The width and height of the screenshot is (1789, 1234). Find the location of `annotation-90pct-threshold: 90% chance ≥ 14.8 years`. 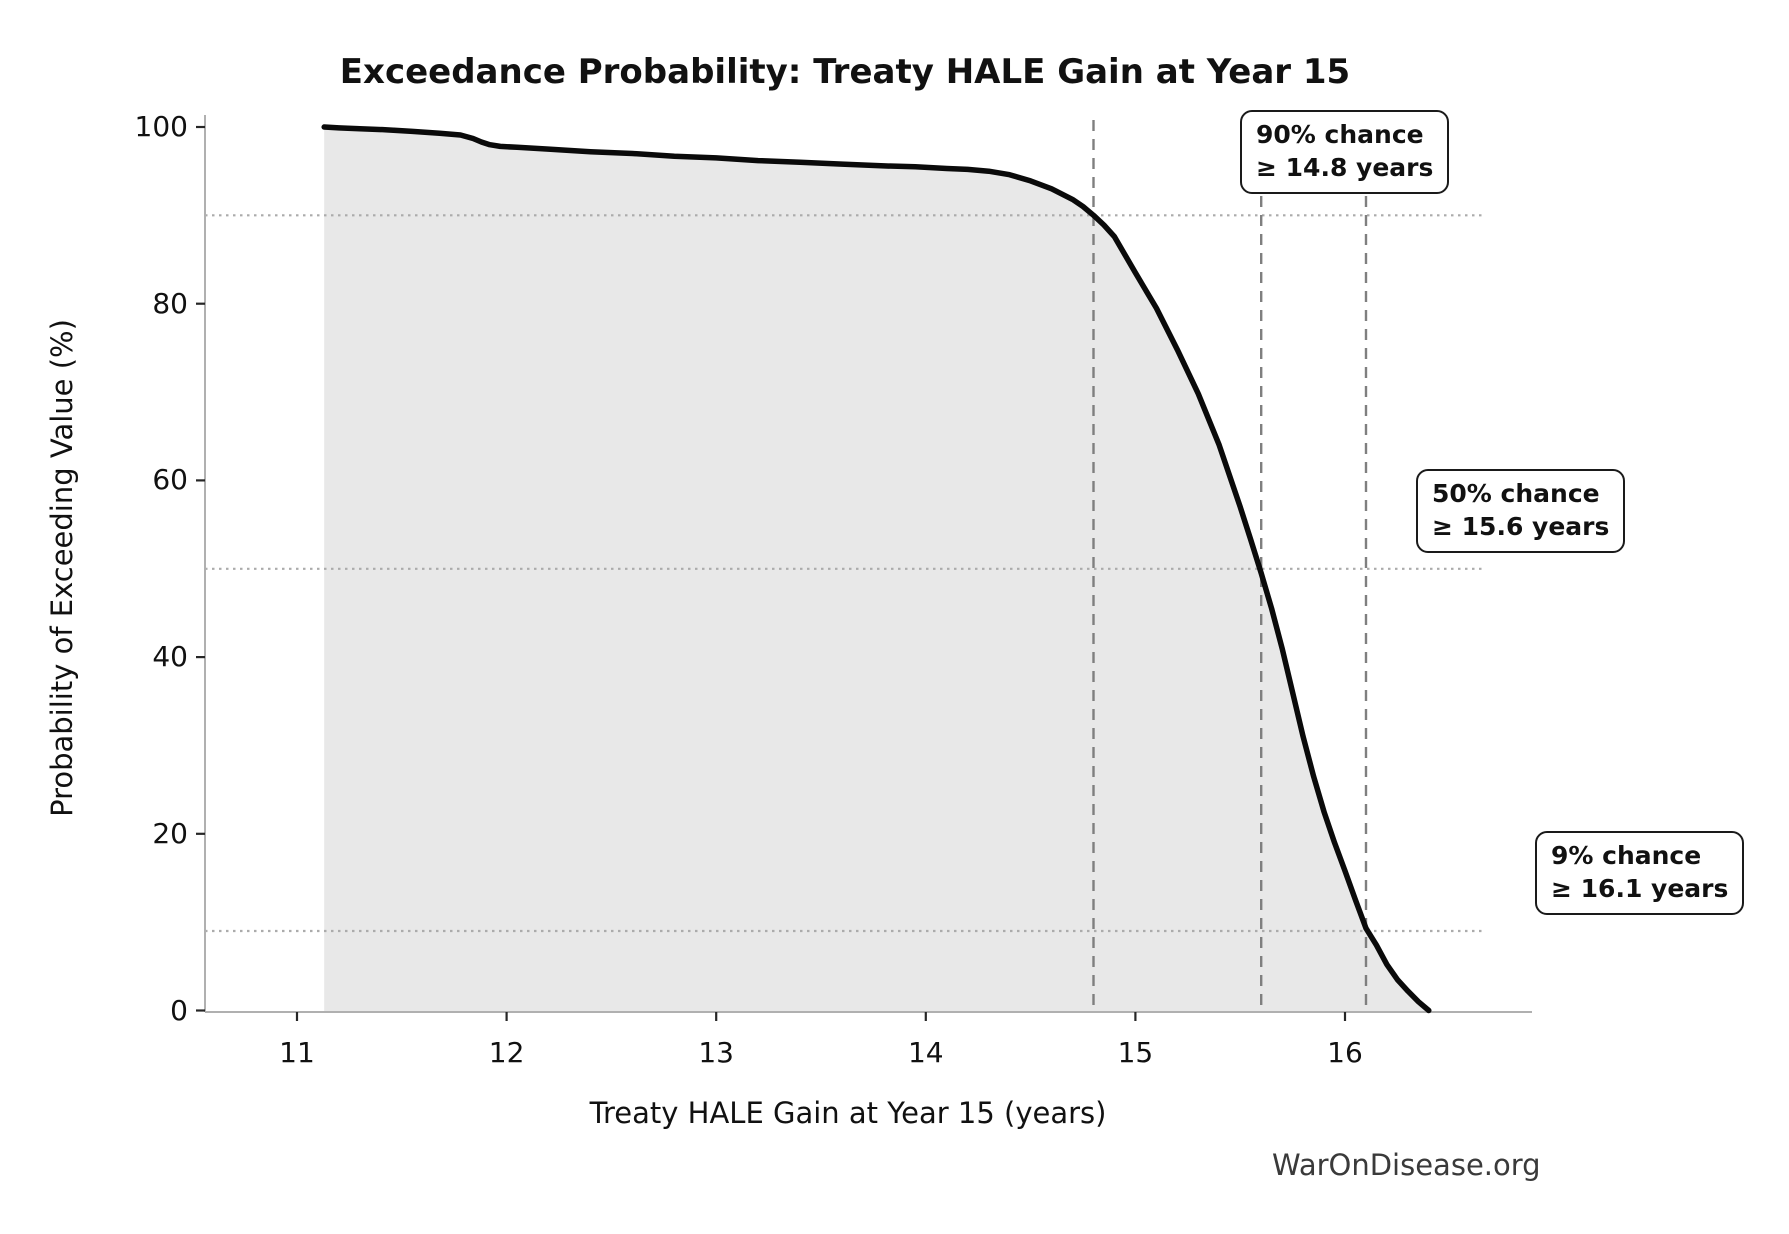

annotation-90pct-threshold: 90% chance ≥ 14.8 years is located at coordinates (1345, 152).